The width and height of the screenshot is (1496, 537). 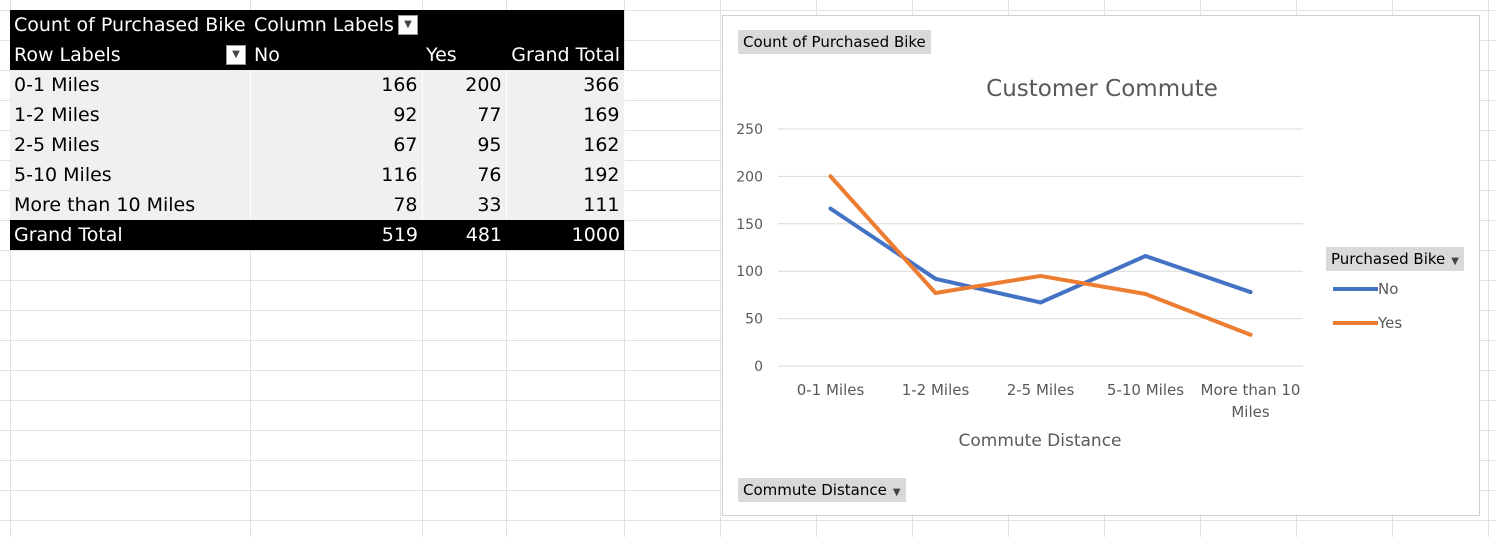 I want to click on legend-field-button: Purchased Bike ▼, so click(x=1395, y=259).